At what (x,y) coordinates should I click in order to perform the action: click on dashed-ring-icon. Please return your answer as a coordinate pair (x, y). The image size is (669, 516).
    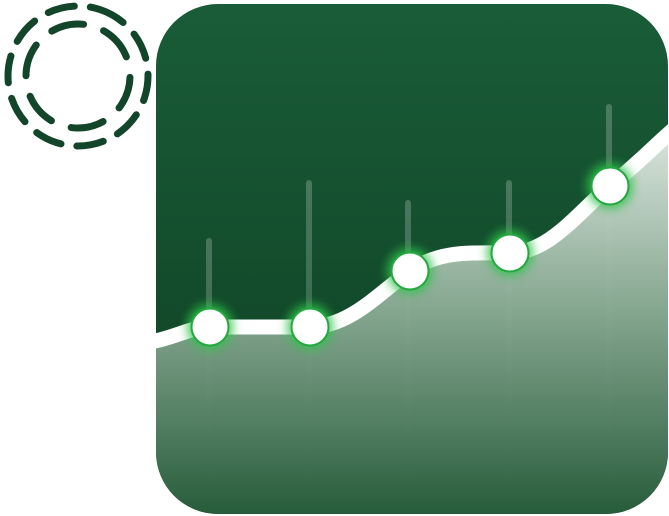
    Looking at the image, I should click on (80, 80).